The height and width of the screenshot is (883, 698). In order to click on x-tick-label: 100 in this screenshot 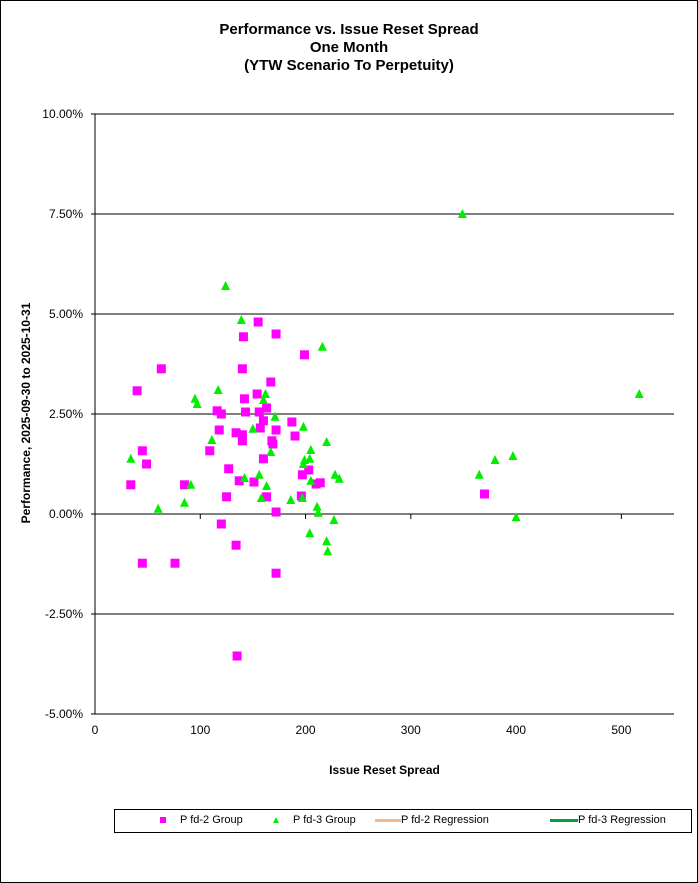, I will do `click(200, 730)`.